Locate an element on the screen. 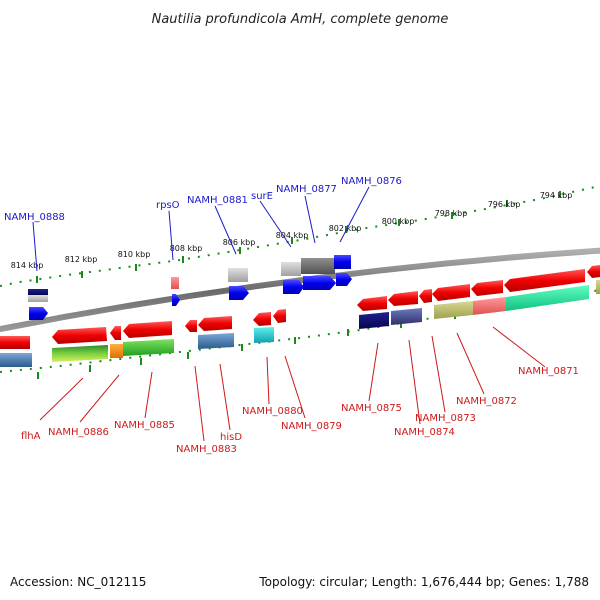 The height and width of the screenshot is (600, 600). gene-label: NAMH_0888 is located at coordinates (34, 217).